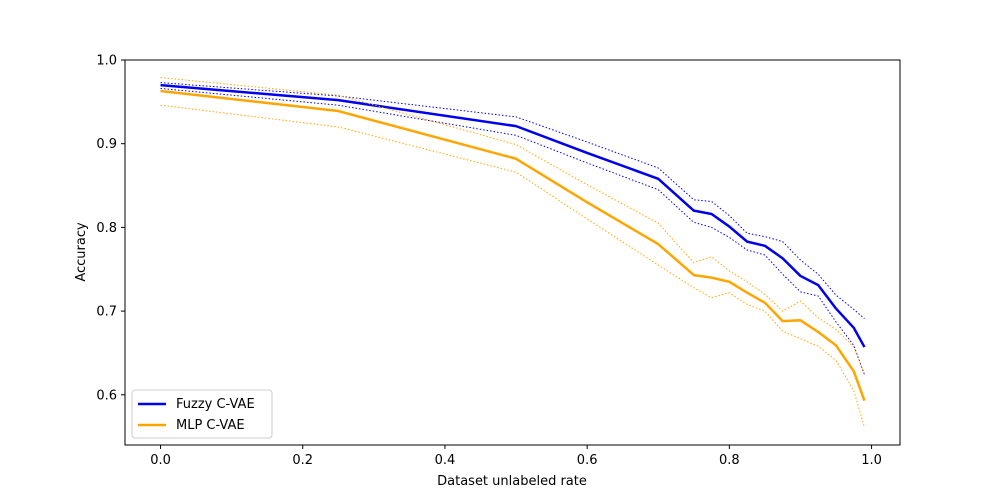  Describe the element at coordinates (587, 460) in the screenshot. I see `x-tick-label: 0.6` at that location.